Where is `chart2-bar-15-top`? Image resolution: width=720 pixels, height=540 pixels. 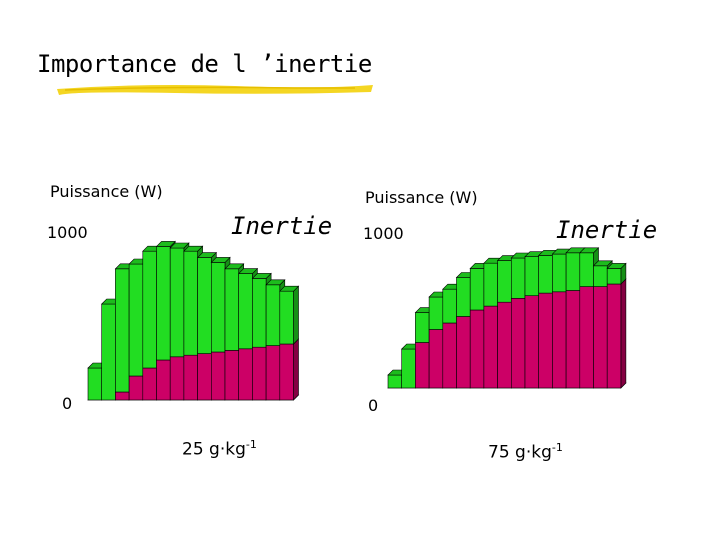 chart2-bar-15-top is located at coordinates (589, 250).